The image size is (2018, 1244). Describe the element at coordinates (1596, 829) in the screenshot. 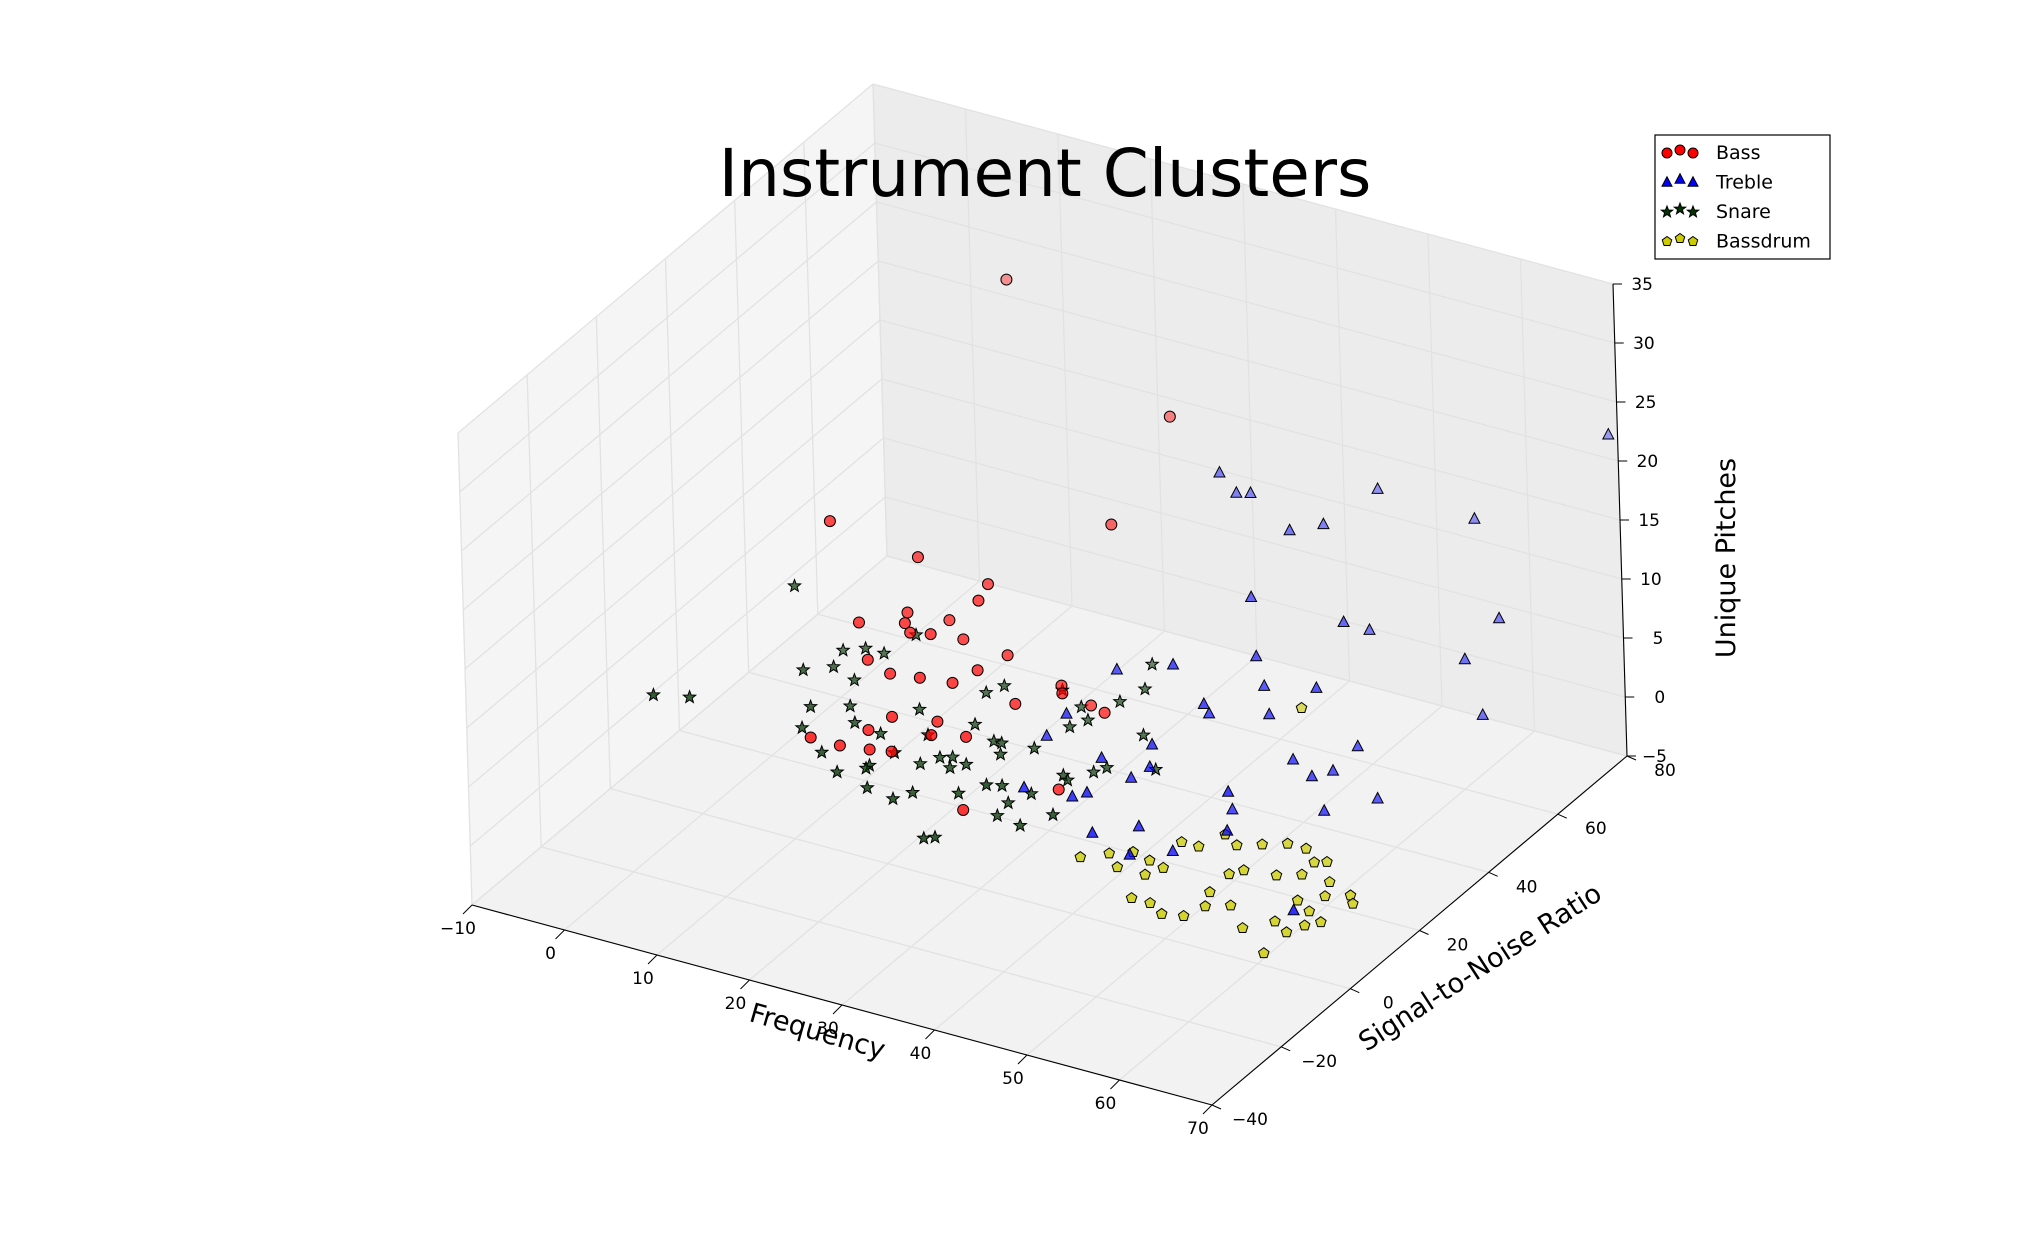

I see `y-tick-label: 60` at that location.